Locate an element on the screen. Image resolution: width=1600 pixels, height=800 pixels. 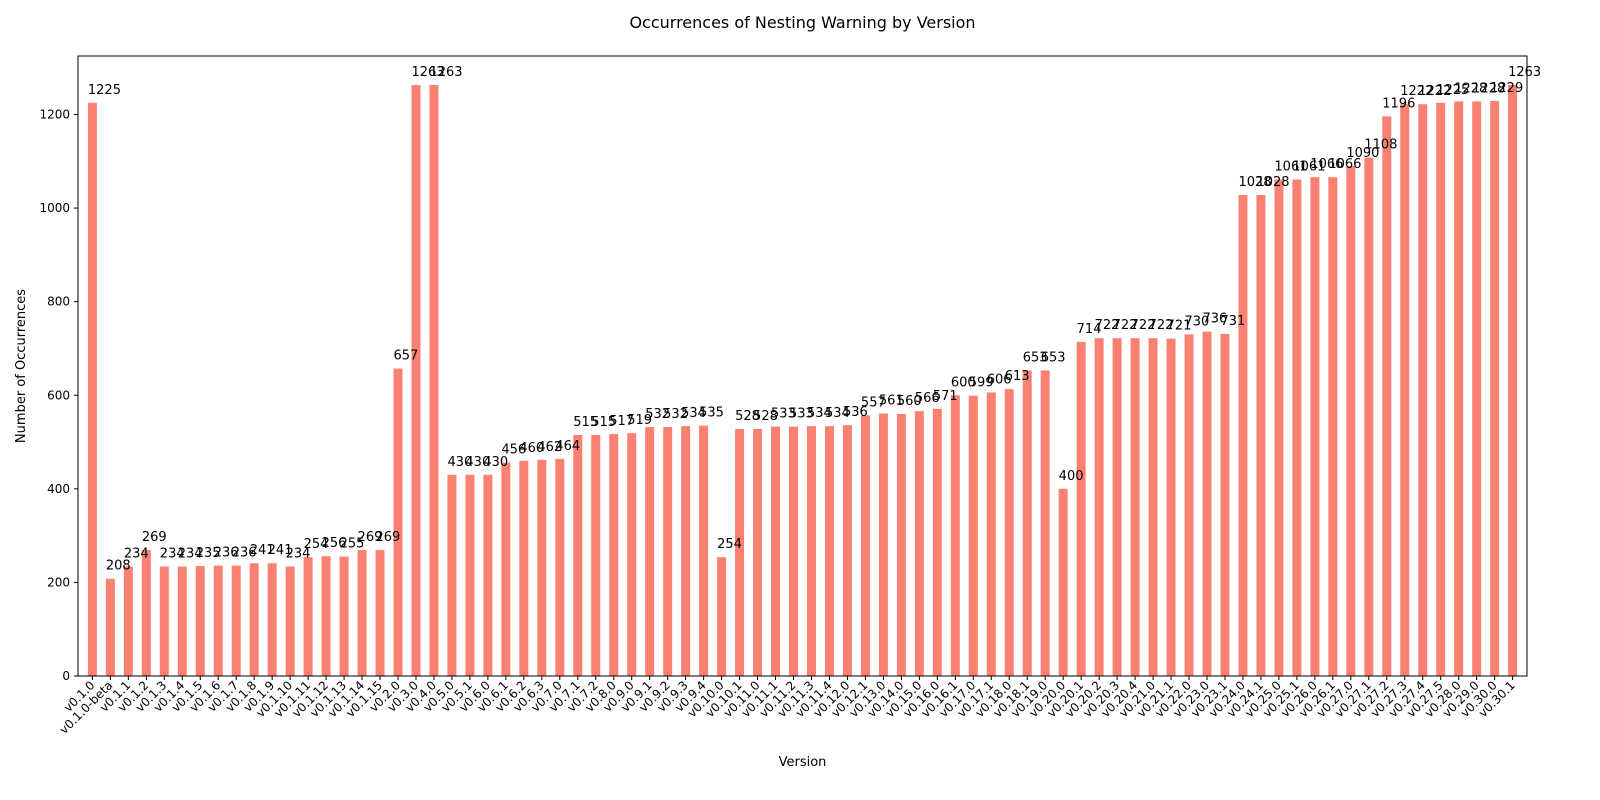
bar-v0.5.0 is located at coordinates (452, 575).